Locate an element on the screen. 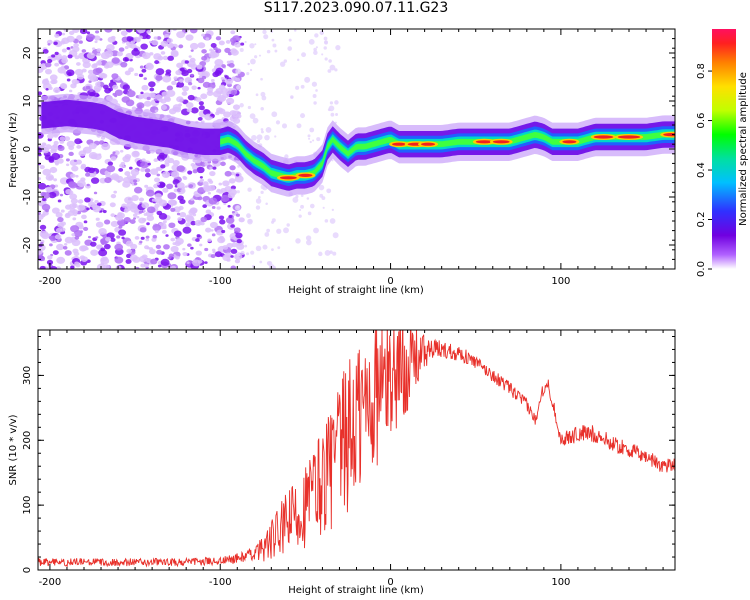 The width and height of the screenshot is (750, 600). y-tick-label: 300 is located at coordinates (27, 375).